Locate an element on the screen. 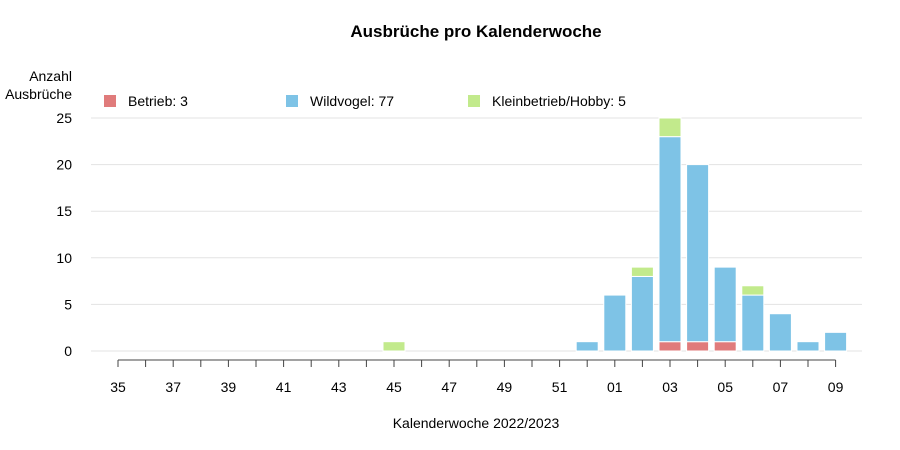 This screenshot has width=900, height=450. bar-segment-wildvogel-kw08 is located at coordinates (808, 346).